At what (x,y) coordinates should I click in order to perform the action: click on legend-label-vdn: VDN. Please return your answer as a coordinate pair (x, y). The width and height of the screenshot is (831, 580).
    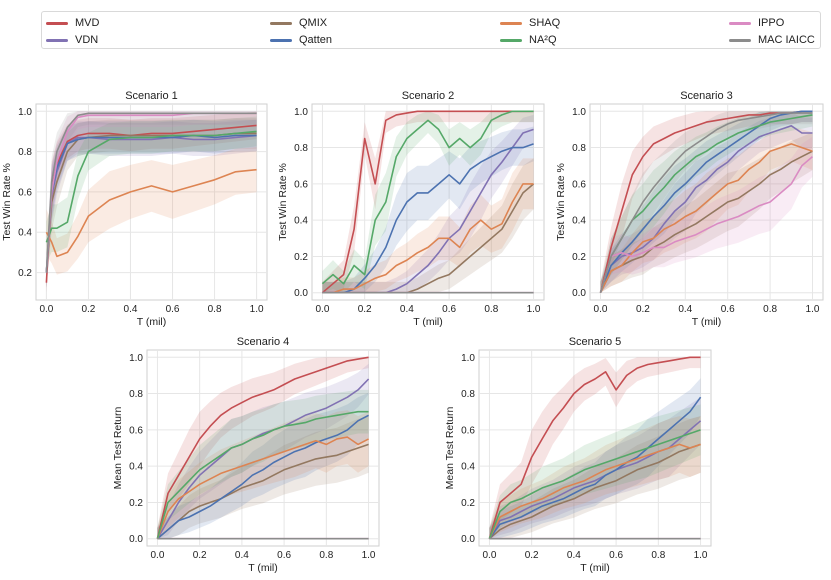
    Looking at the image, I should click on (87, 40).